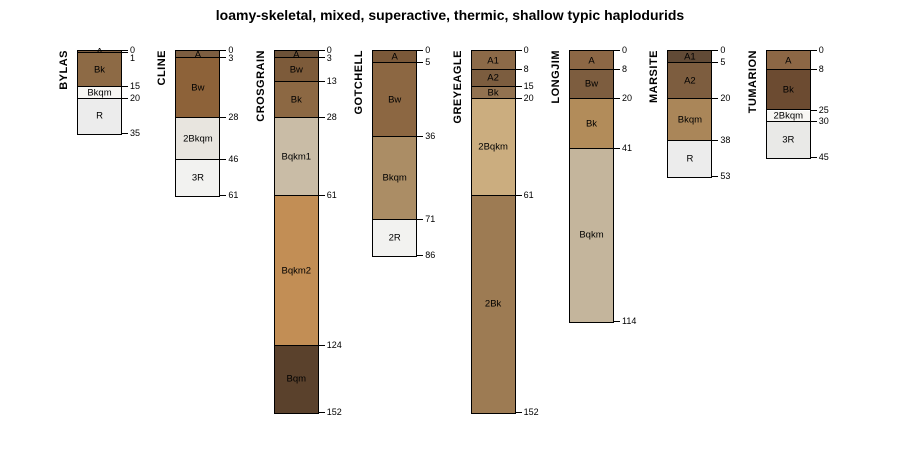 The image size is (900, 450). Describe the element at coordinates (133, 58) in the screenshot. I see `depth-label: 1` at that location.